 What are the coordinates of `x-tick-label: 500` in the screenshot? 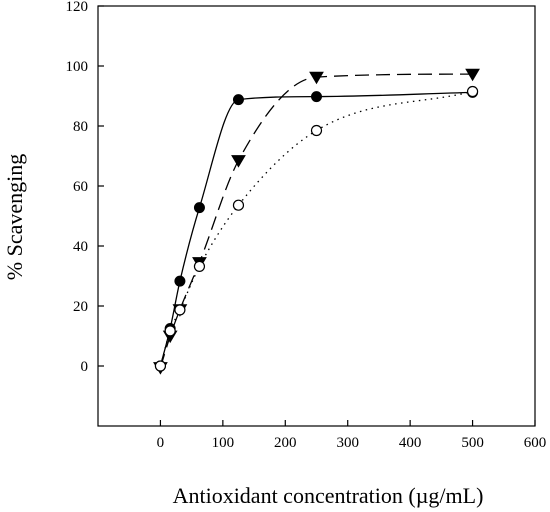 It's located at (472, 443).